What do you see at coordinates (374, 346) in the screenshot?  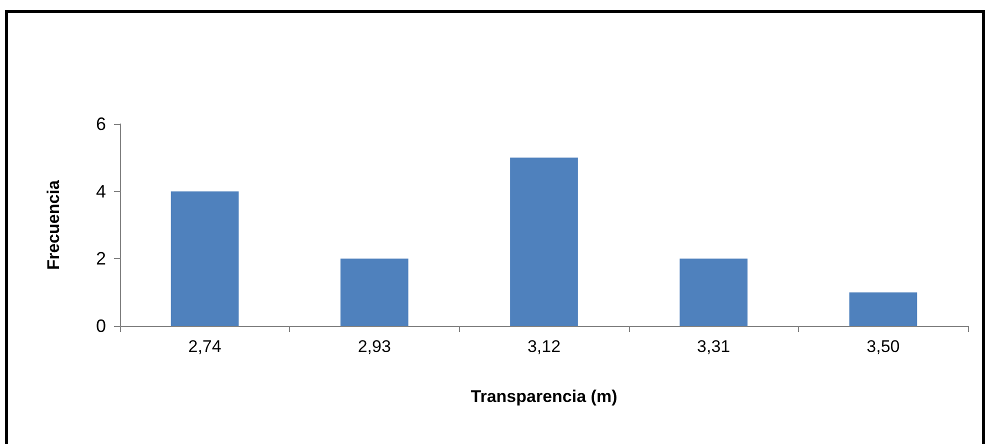 I see `x-tick-label: 2,93` at bounding box center [374, 346].